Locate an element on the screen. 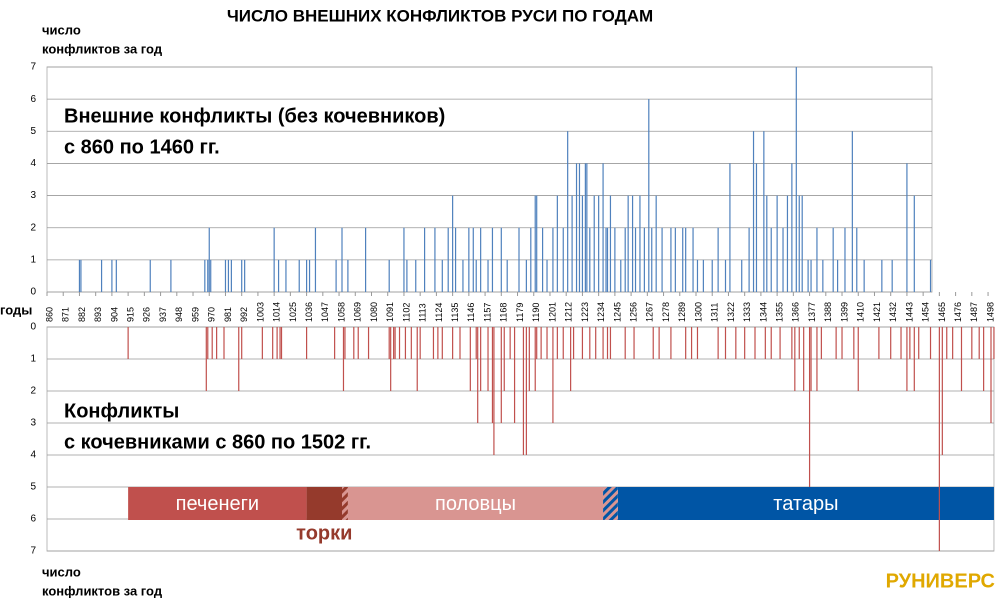  x-tick-label: 1443 is located at coordinates (909, 312).